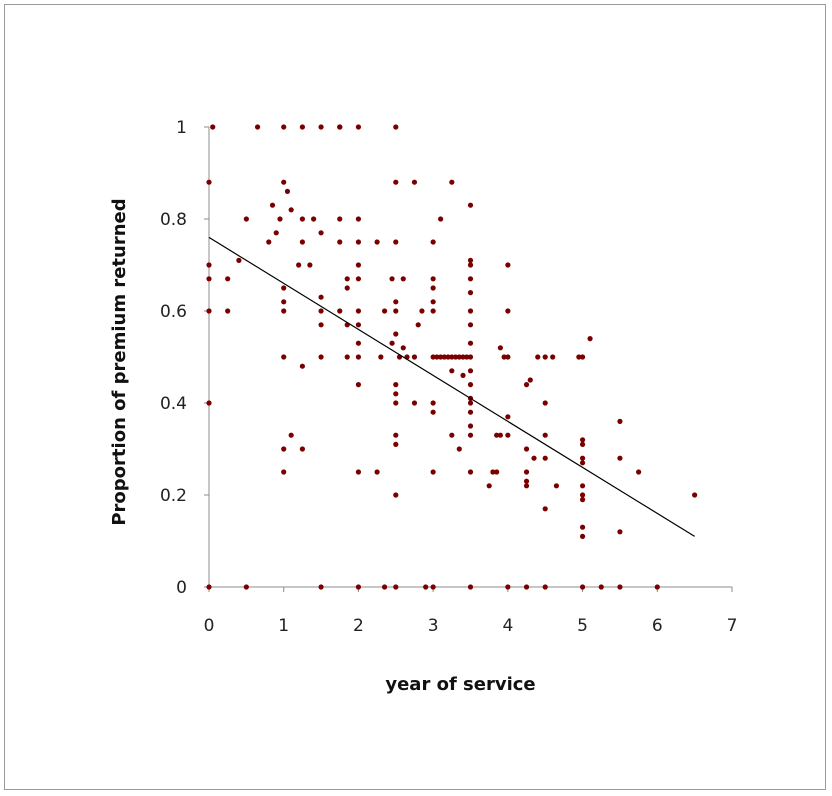  I want to click on y-axis-title: Proportion of premium returned, so click(119, 361).